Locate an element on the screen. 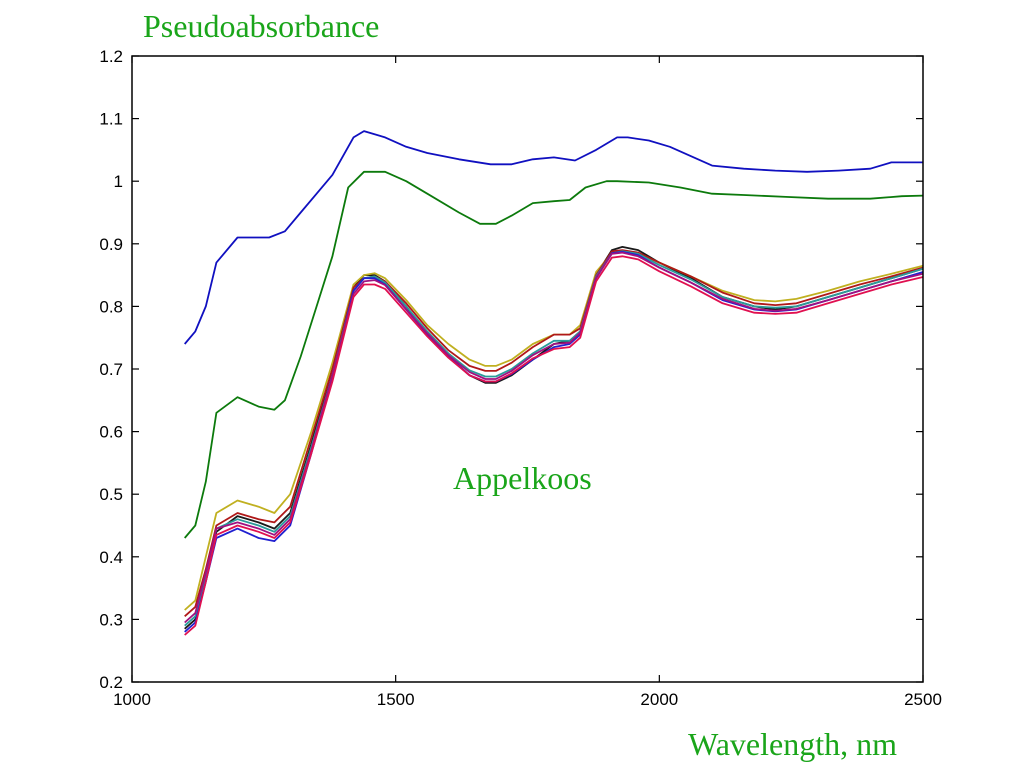  y-tick-label: 0.3 is located at coordinates (111, 619).